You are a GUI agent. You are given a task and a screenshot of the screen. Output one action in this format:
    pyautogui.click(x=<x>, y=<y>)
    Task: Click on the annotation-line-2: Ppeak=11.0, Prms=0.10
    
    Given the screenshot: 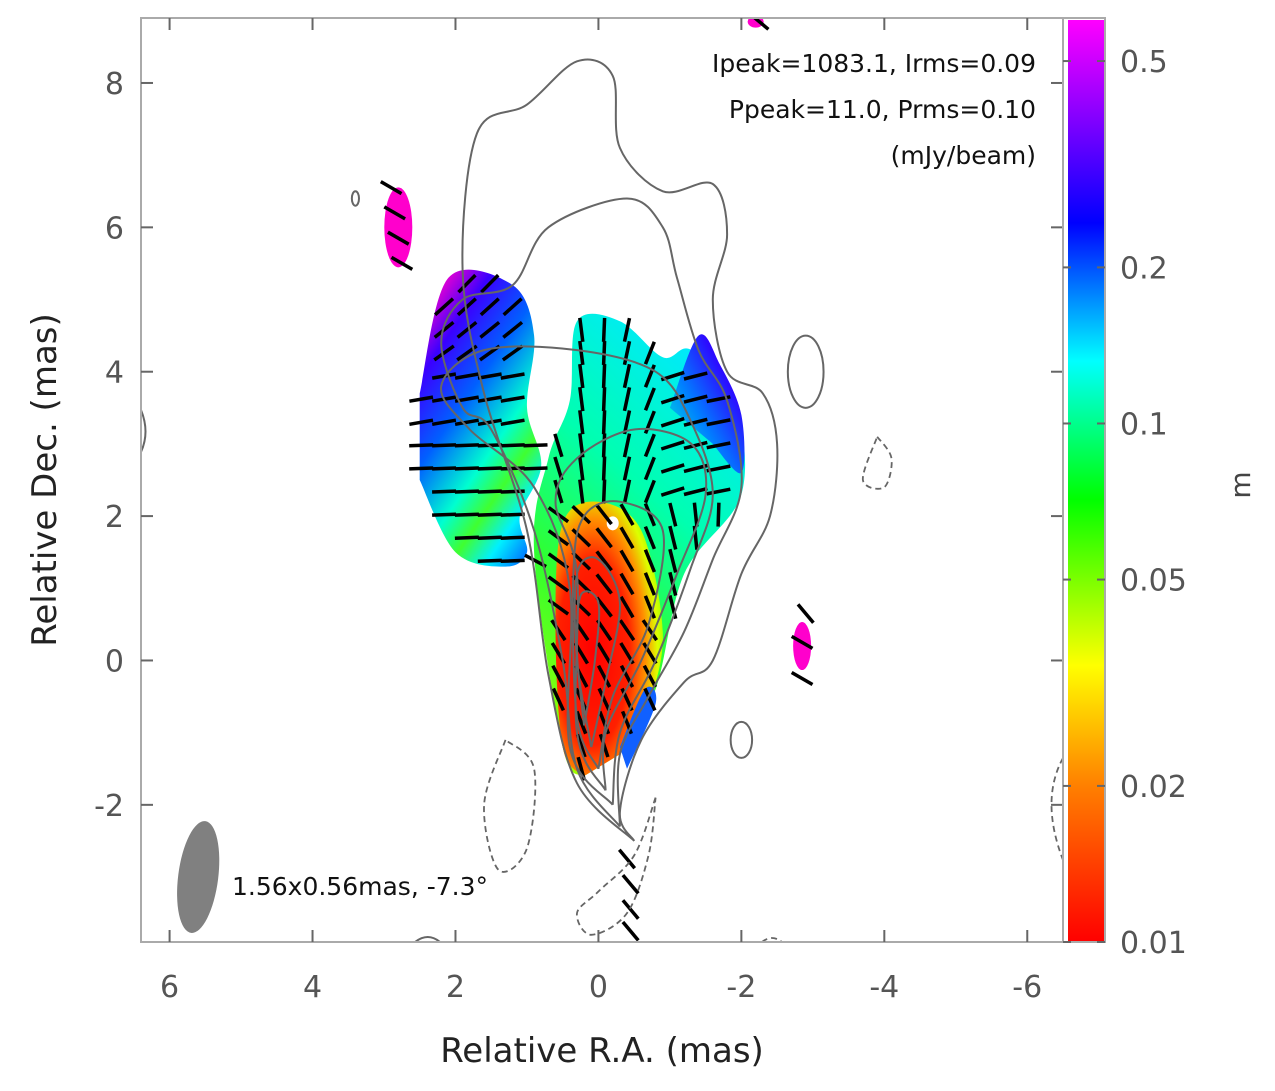 What is the action you would take?
    pyautogui.click(x=882, y=109)
    